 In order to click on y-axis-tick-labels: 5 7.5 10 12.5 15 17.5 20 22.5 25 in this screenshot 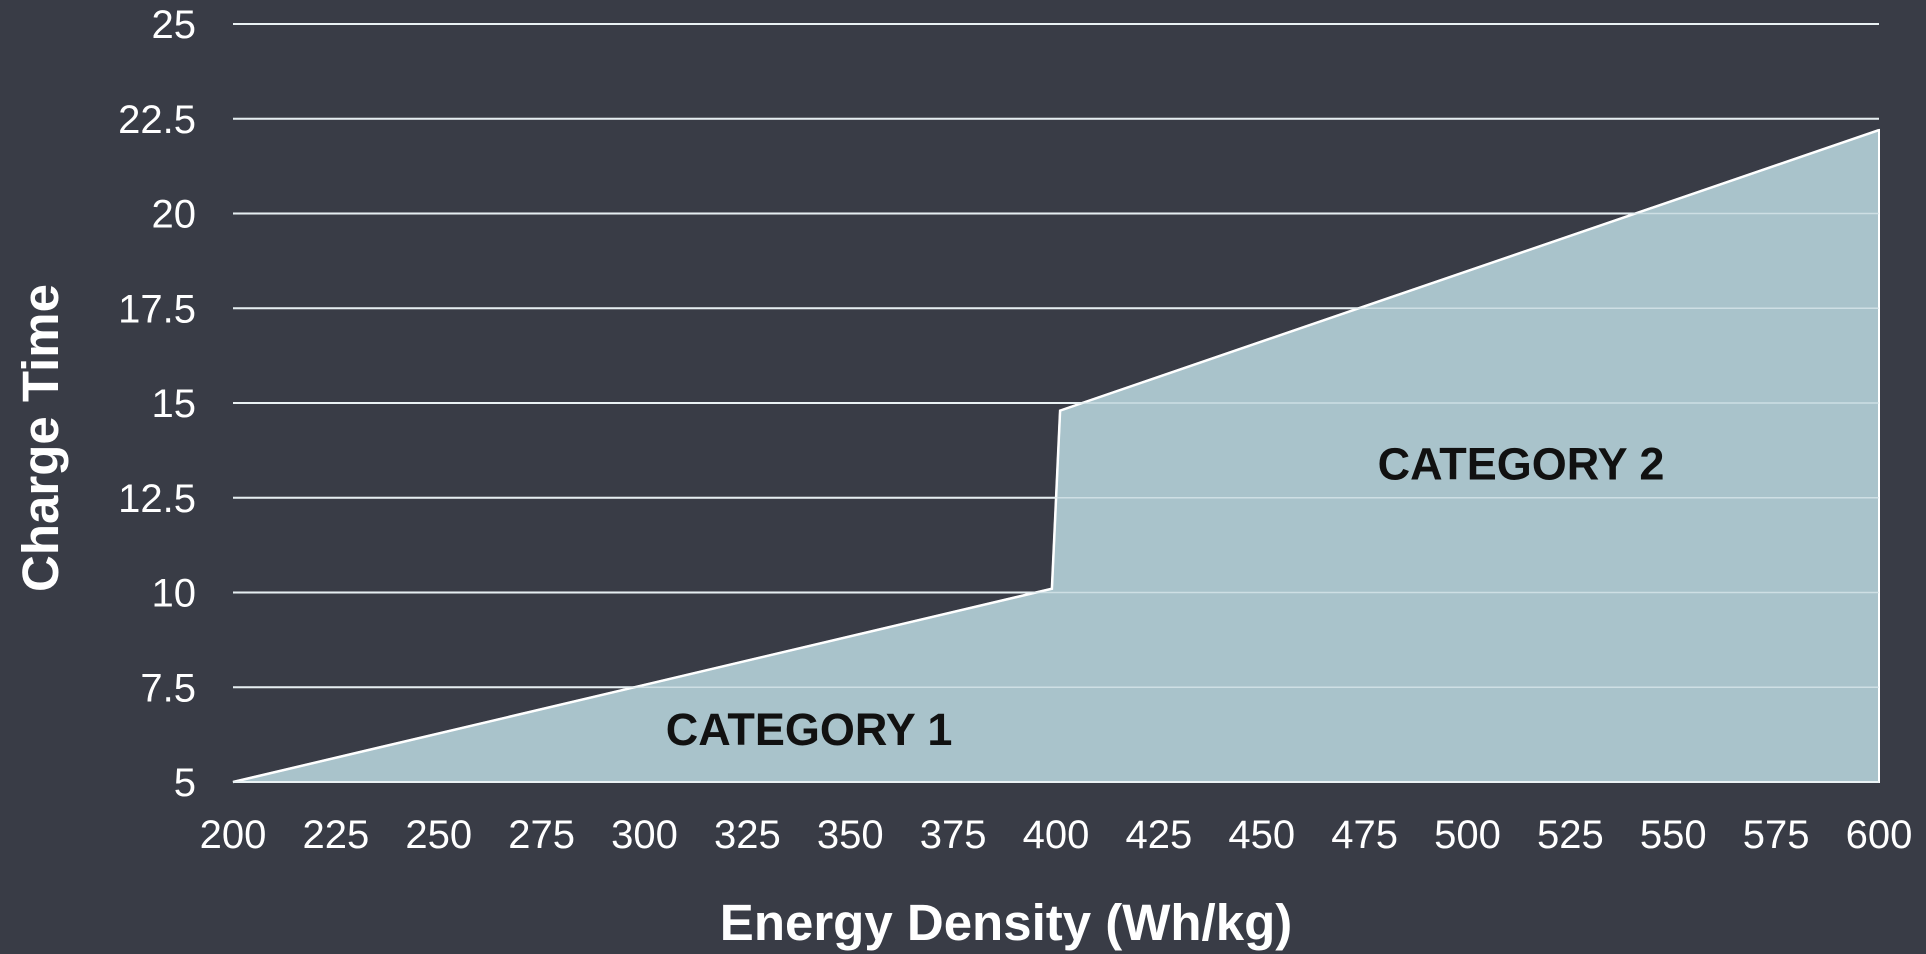, I will do `click(157, 404)`.